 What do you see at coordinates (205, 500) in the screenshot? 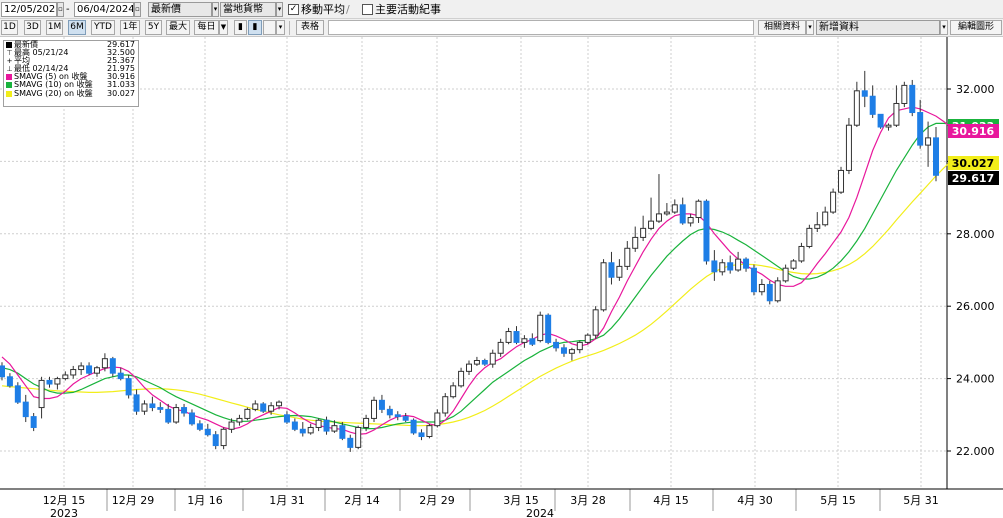
I see `x-tick-label: 1月 16` at bounding box center [205, 500].